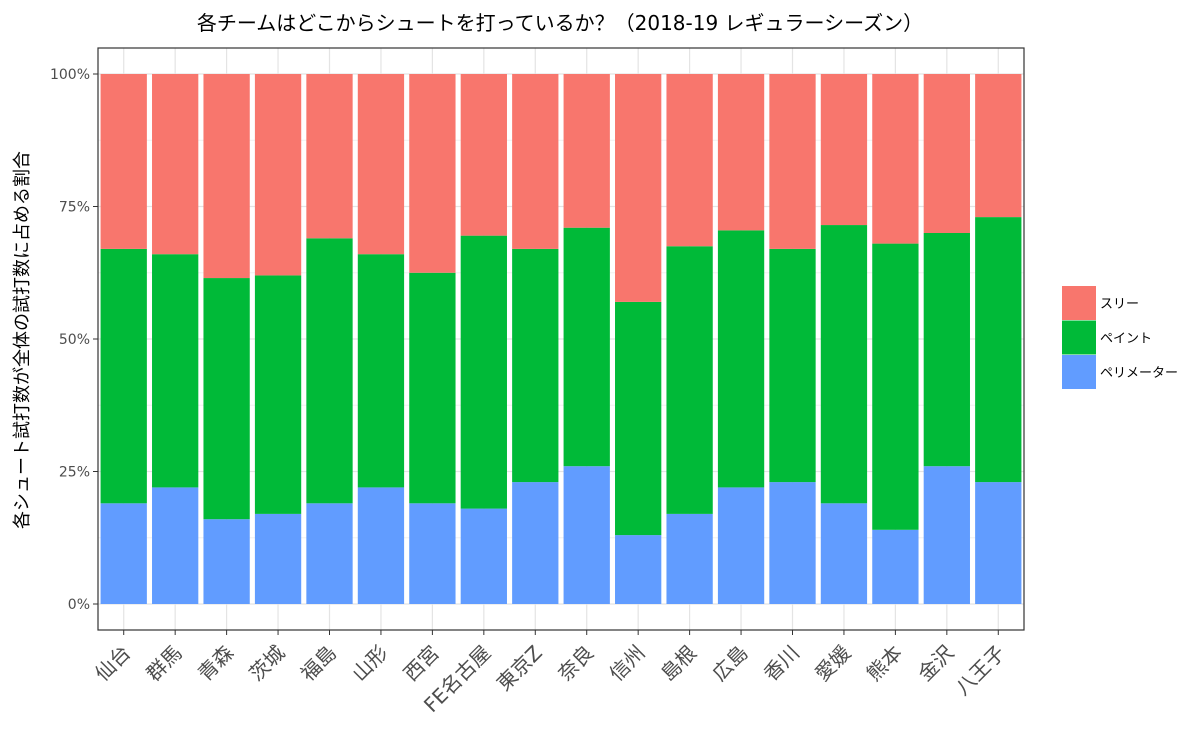 The width and height of the screenshot is (1200, 754). What do you see at coordinates (74, 208) in the screenshot?
I see `y-tick-label: 75%` at bounding box center [74, 208].